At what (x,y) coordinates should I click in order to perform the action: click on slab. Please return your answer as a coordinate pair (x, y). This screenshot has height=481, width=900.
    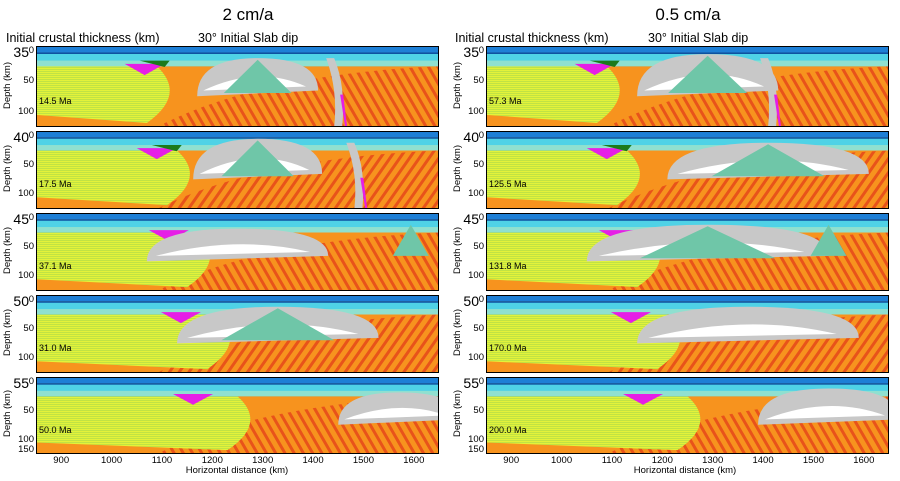
    Looking at the image, I should click on (769, 92).